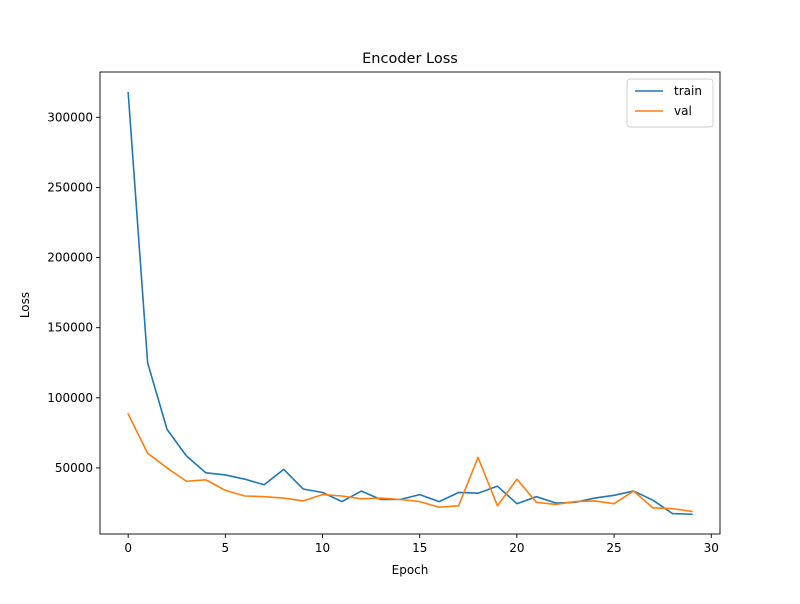 The width and height of the screenshot is (800, 604). Describe the element at coordinates (70, 117) in the screenshot. I see `y-tick-label: 300000` at that location.